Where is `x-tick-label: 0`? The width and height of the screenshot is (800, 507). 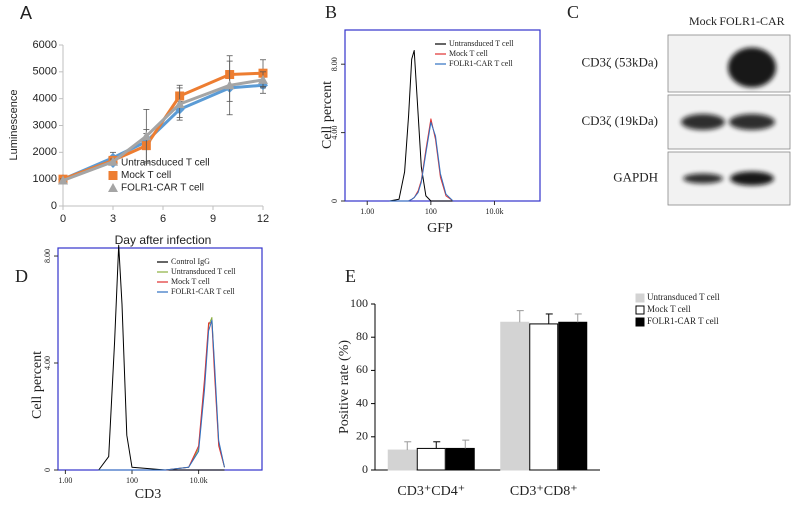 x-tick-label: 0 is located at coordinates (63, 219).